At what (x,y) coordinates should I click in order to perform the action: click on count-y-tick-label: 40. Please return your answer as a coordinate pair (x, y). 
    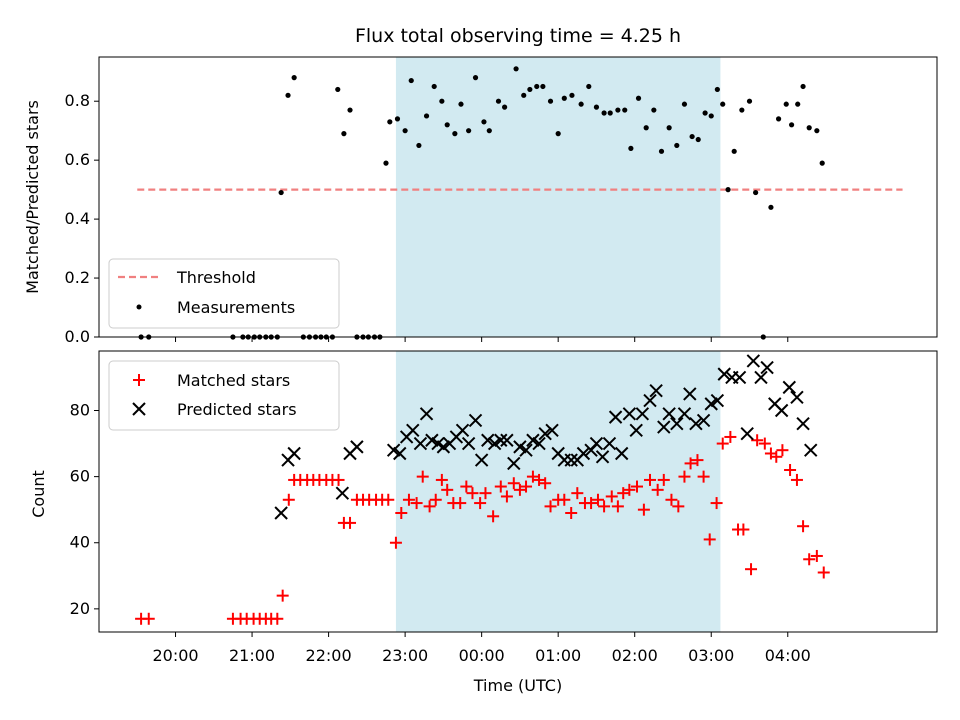
    Looking at the image, I should click on (80, 542).